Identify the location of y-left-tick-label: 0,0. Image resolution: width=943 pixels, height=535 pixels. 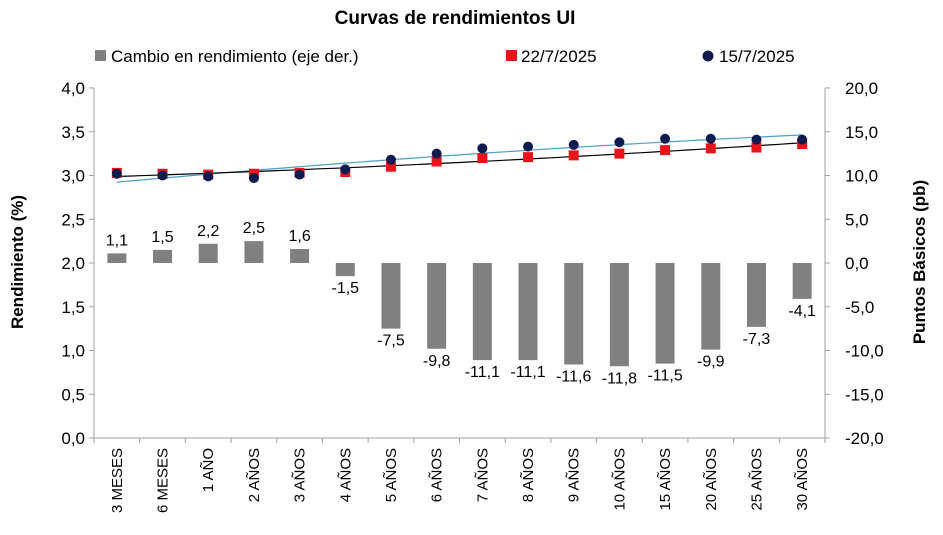
(73, 438).